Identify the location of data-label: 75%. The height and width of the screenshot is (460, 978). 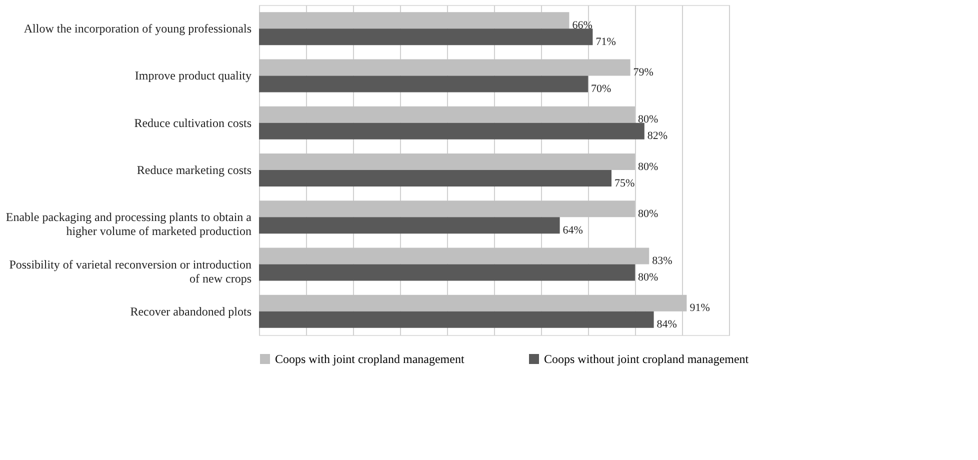
(624, 183).